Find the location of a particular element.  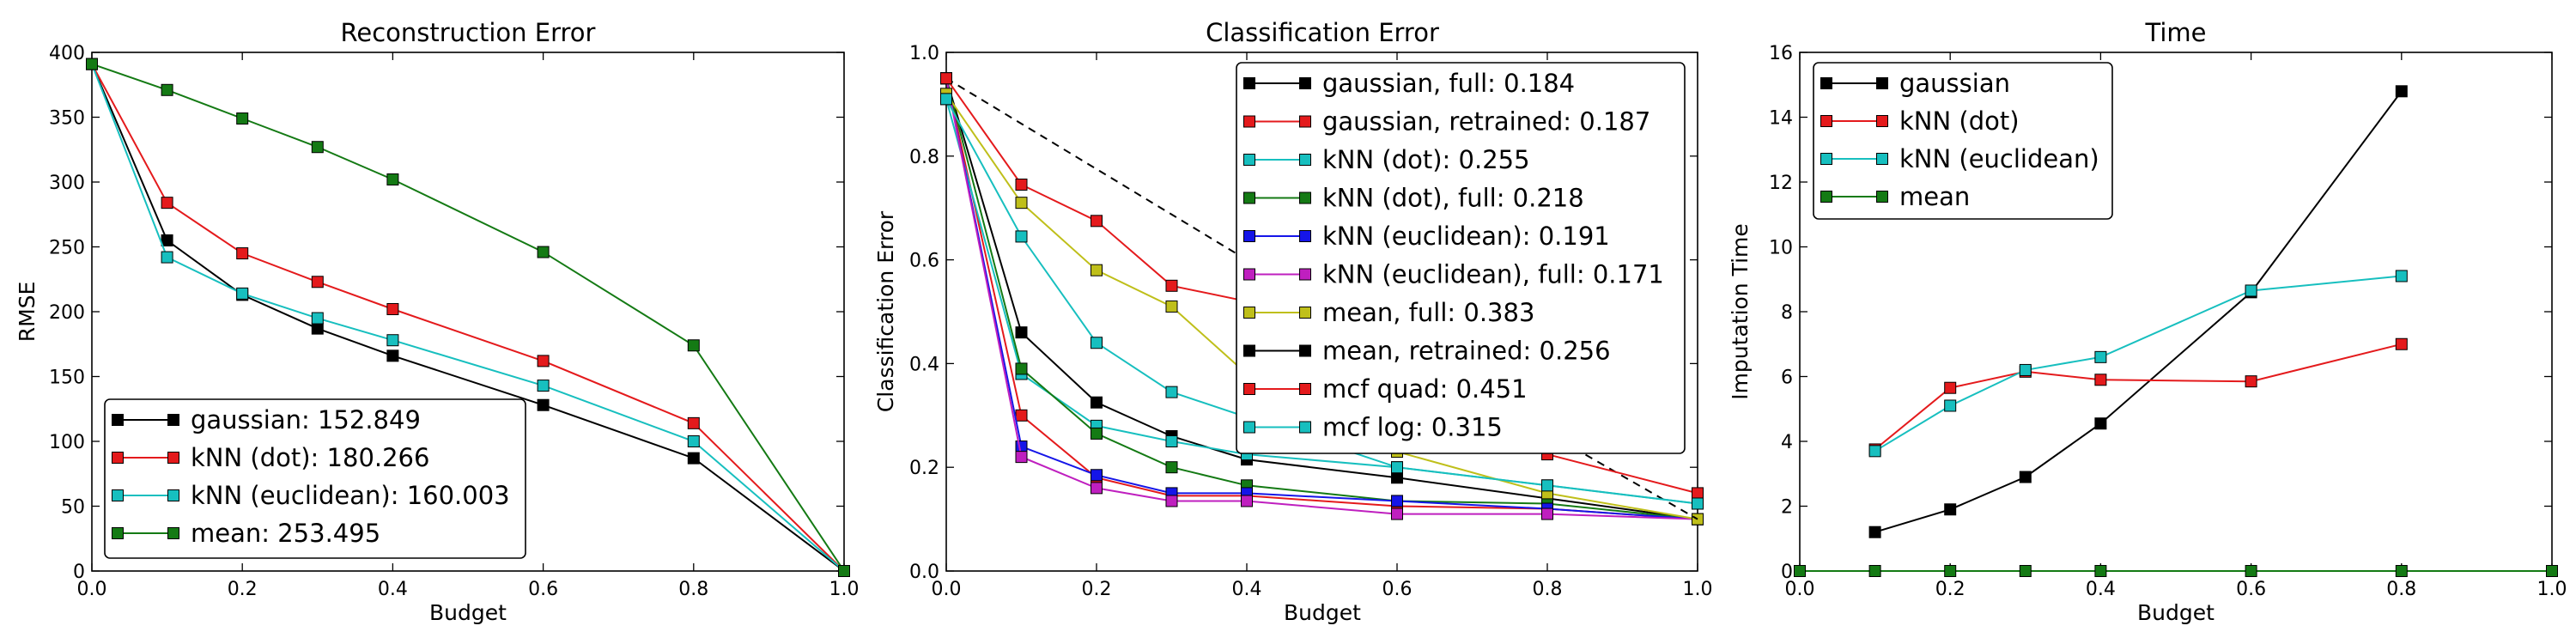

y-tick-label: 6 is located at coordinates (1787, 378).